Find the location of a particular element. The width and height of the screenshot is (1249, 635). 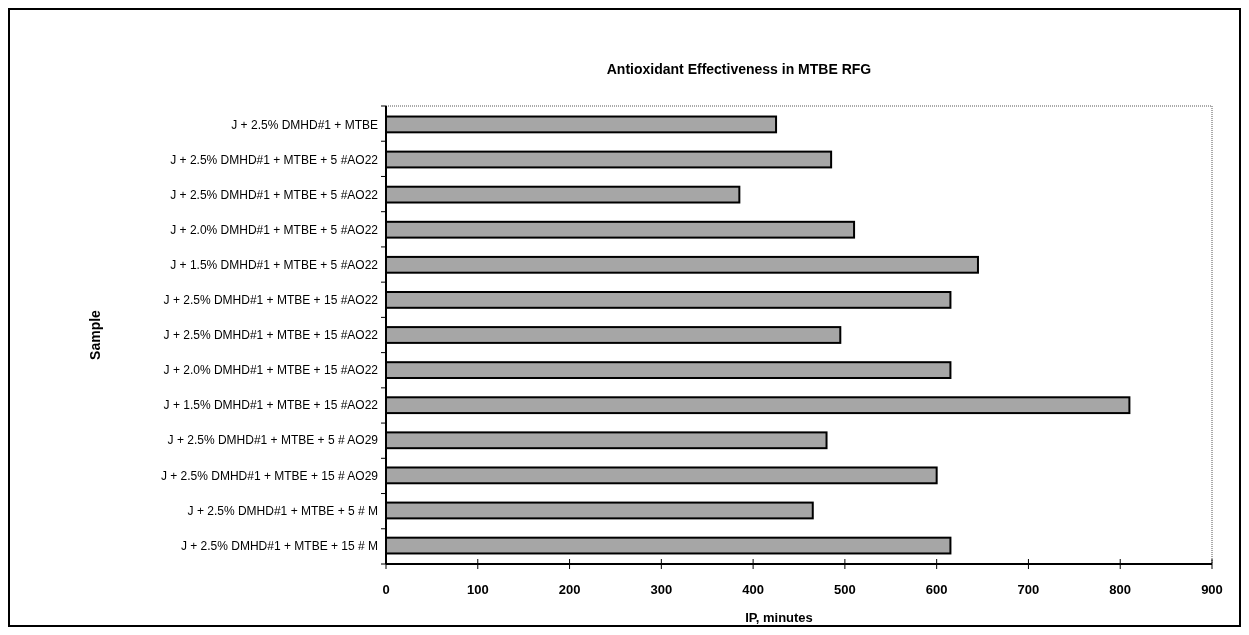

x-axis-title: IP, minutes is located at coordinates (779, 617).